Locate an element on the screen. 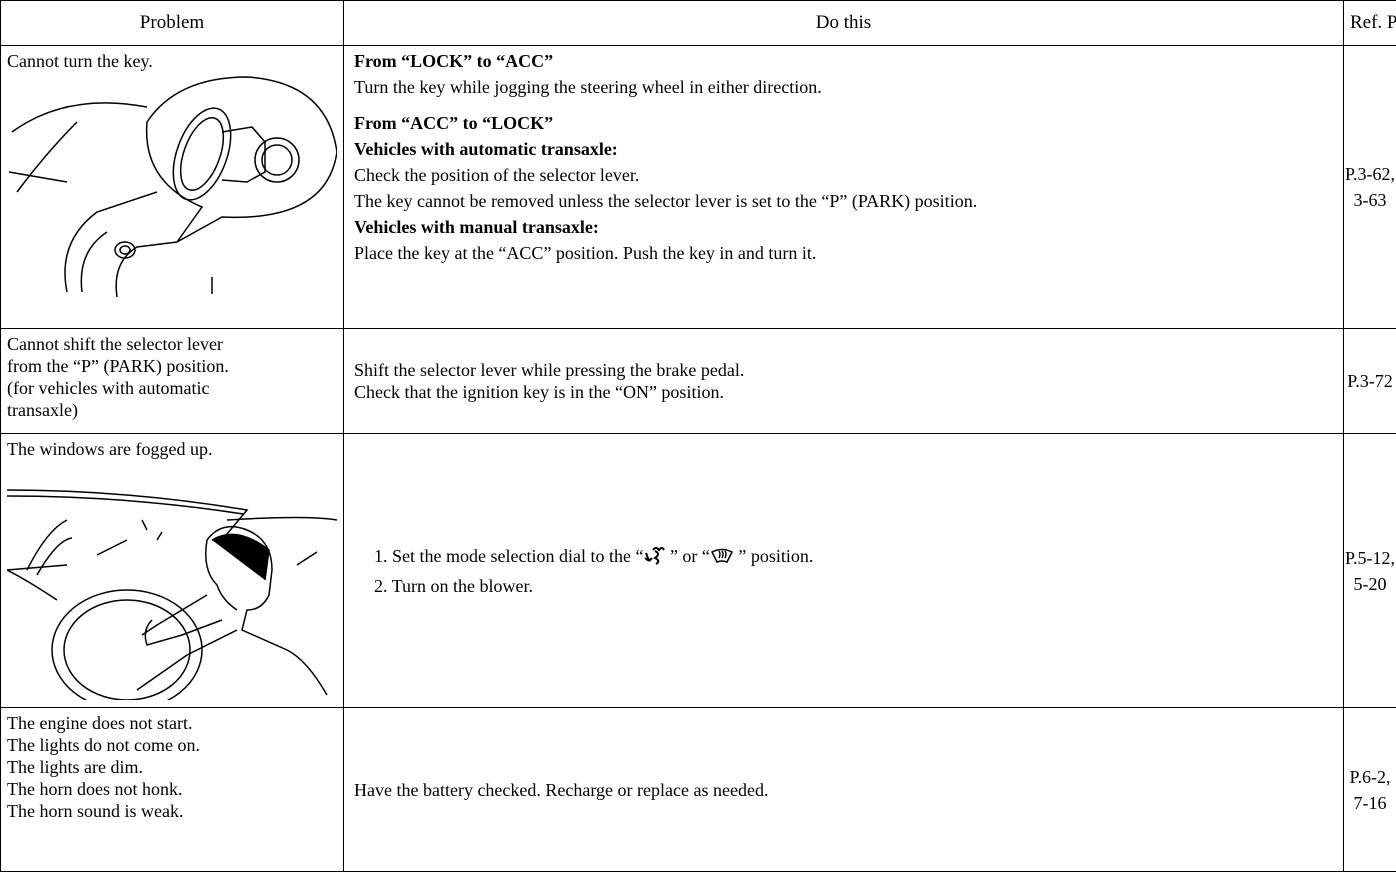 The image size is (1396, 872). ref-cell: P.6-2, 7-16 is located at coordinates (1369, 789).